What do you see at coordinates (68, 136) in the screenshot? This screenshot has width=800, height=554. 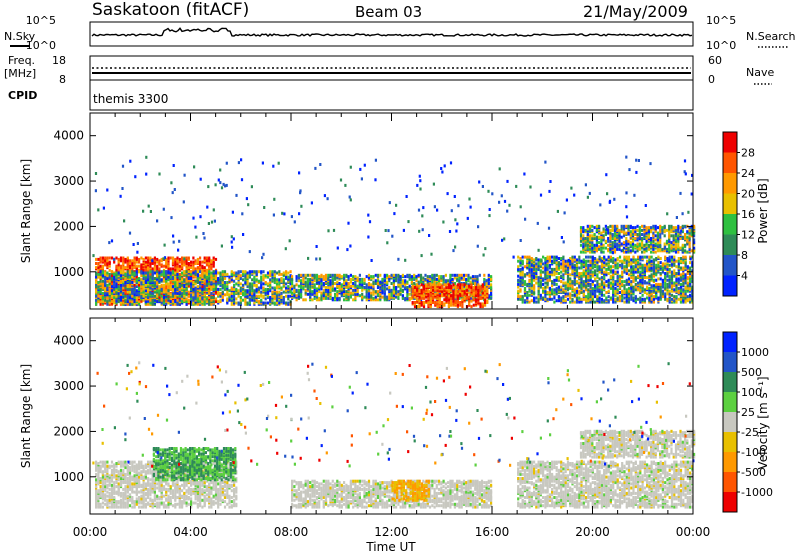 I see `power-ytick-label: 4000` at bounding box center [68, 136].